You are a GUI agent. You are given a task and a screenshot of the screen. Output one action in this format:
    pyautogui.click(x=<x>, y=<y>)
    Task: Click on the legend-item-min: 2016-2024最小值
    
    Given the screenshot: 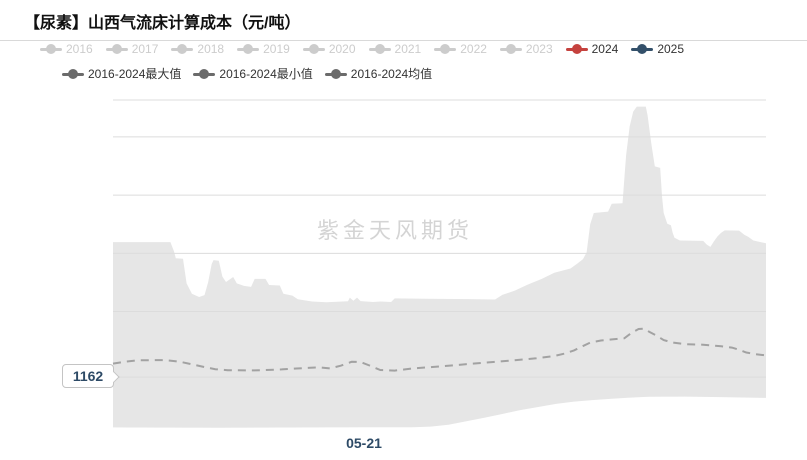 What is the action you would take?
    pyautogui.click(x=253, y=73)
    